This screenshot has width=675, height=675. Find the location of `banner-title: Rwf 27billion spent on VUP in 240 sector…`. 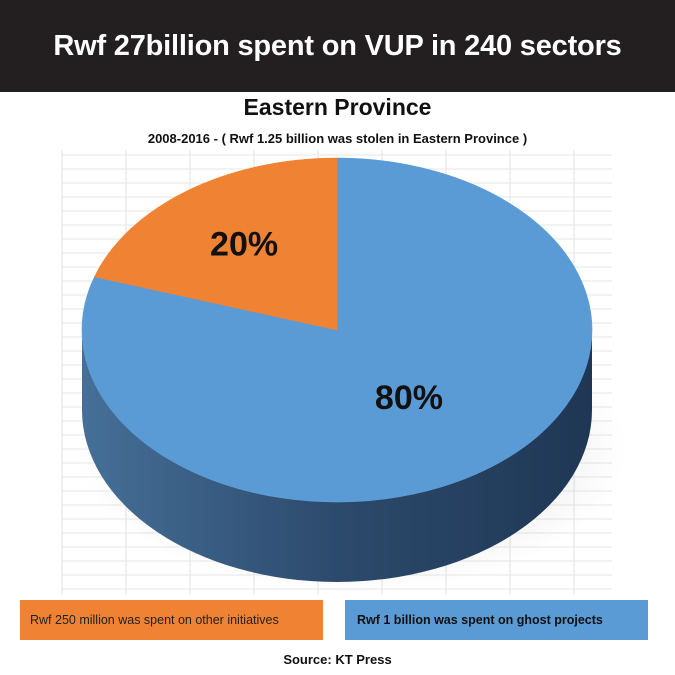

banner-title: Rwf 27billion spent on VUP in 240 sector… is located at coordinates (337, 45).